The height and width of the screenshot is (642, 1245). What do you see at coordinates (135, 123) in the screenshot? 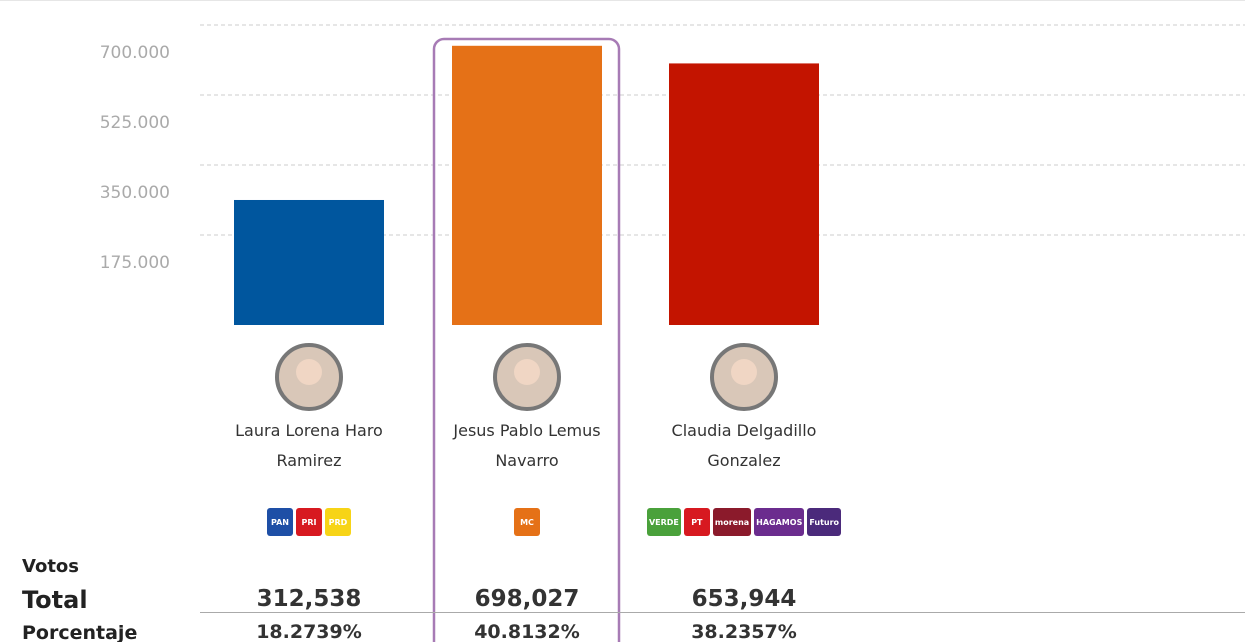
I see `y-tick-label: 525.000` at bounding box center [135, 123].